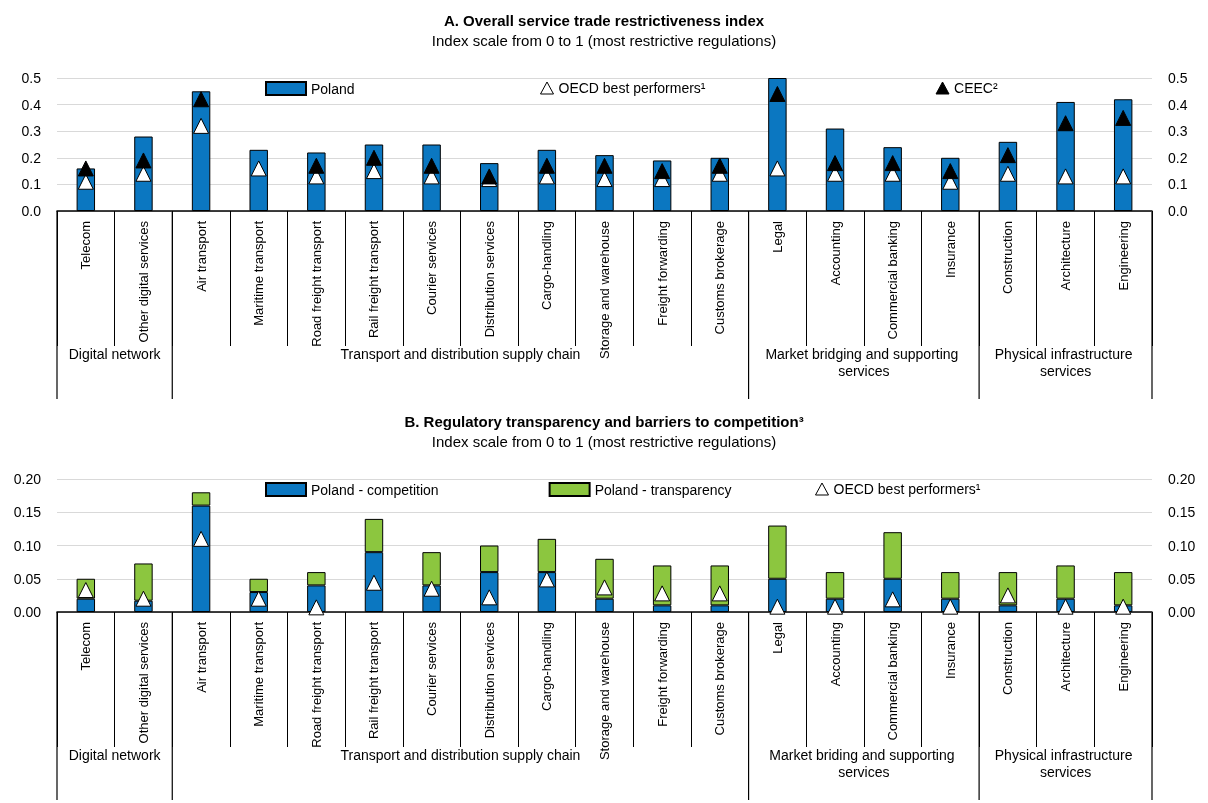  What do you see at coordinates (489, 680) in the screenshot?
I see `x-tick-label: Distribution services` at bounding box center [489, 680].